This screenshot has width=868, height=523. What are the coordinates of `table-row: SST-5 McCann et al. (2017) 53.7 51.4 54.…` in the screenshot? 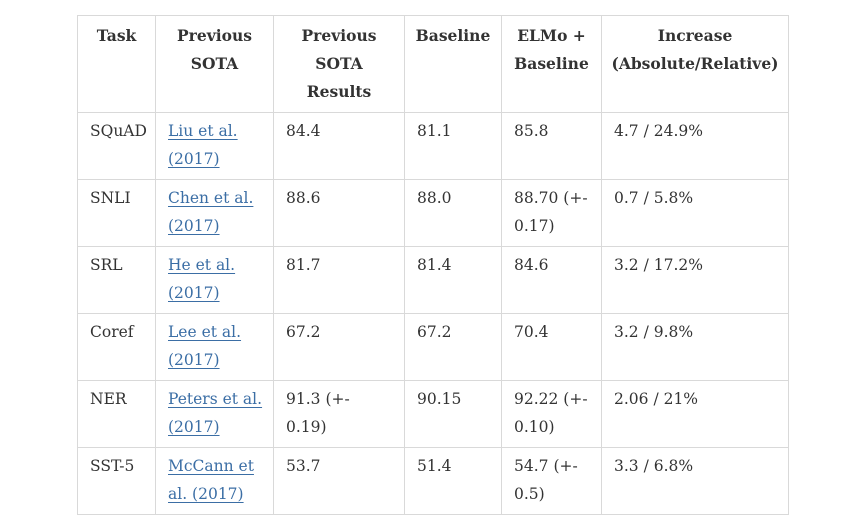 It's located at (433, 481).